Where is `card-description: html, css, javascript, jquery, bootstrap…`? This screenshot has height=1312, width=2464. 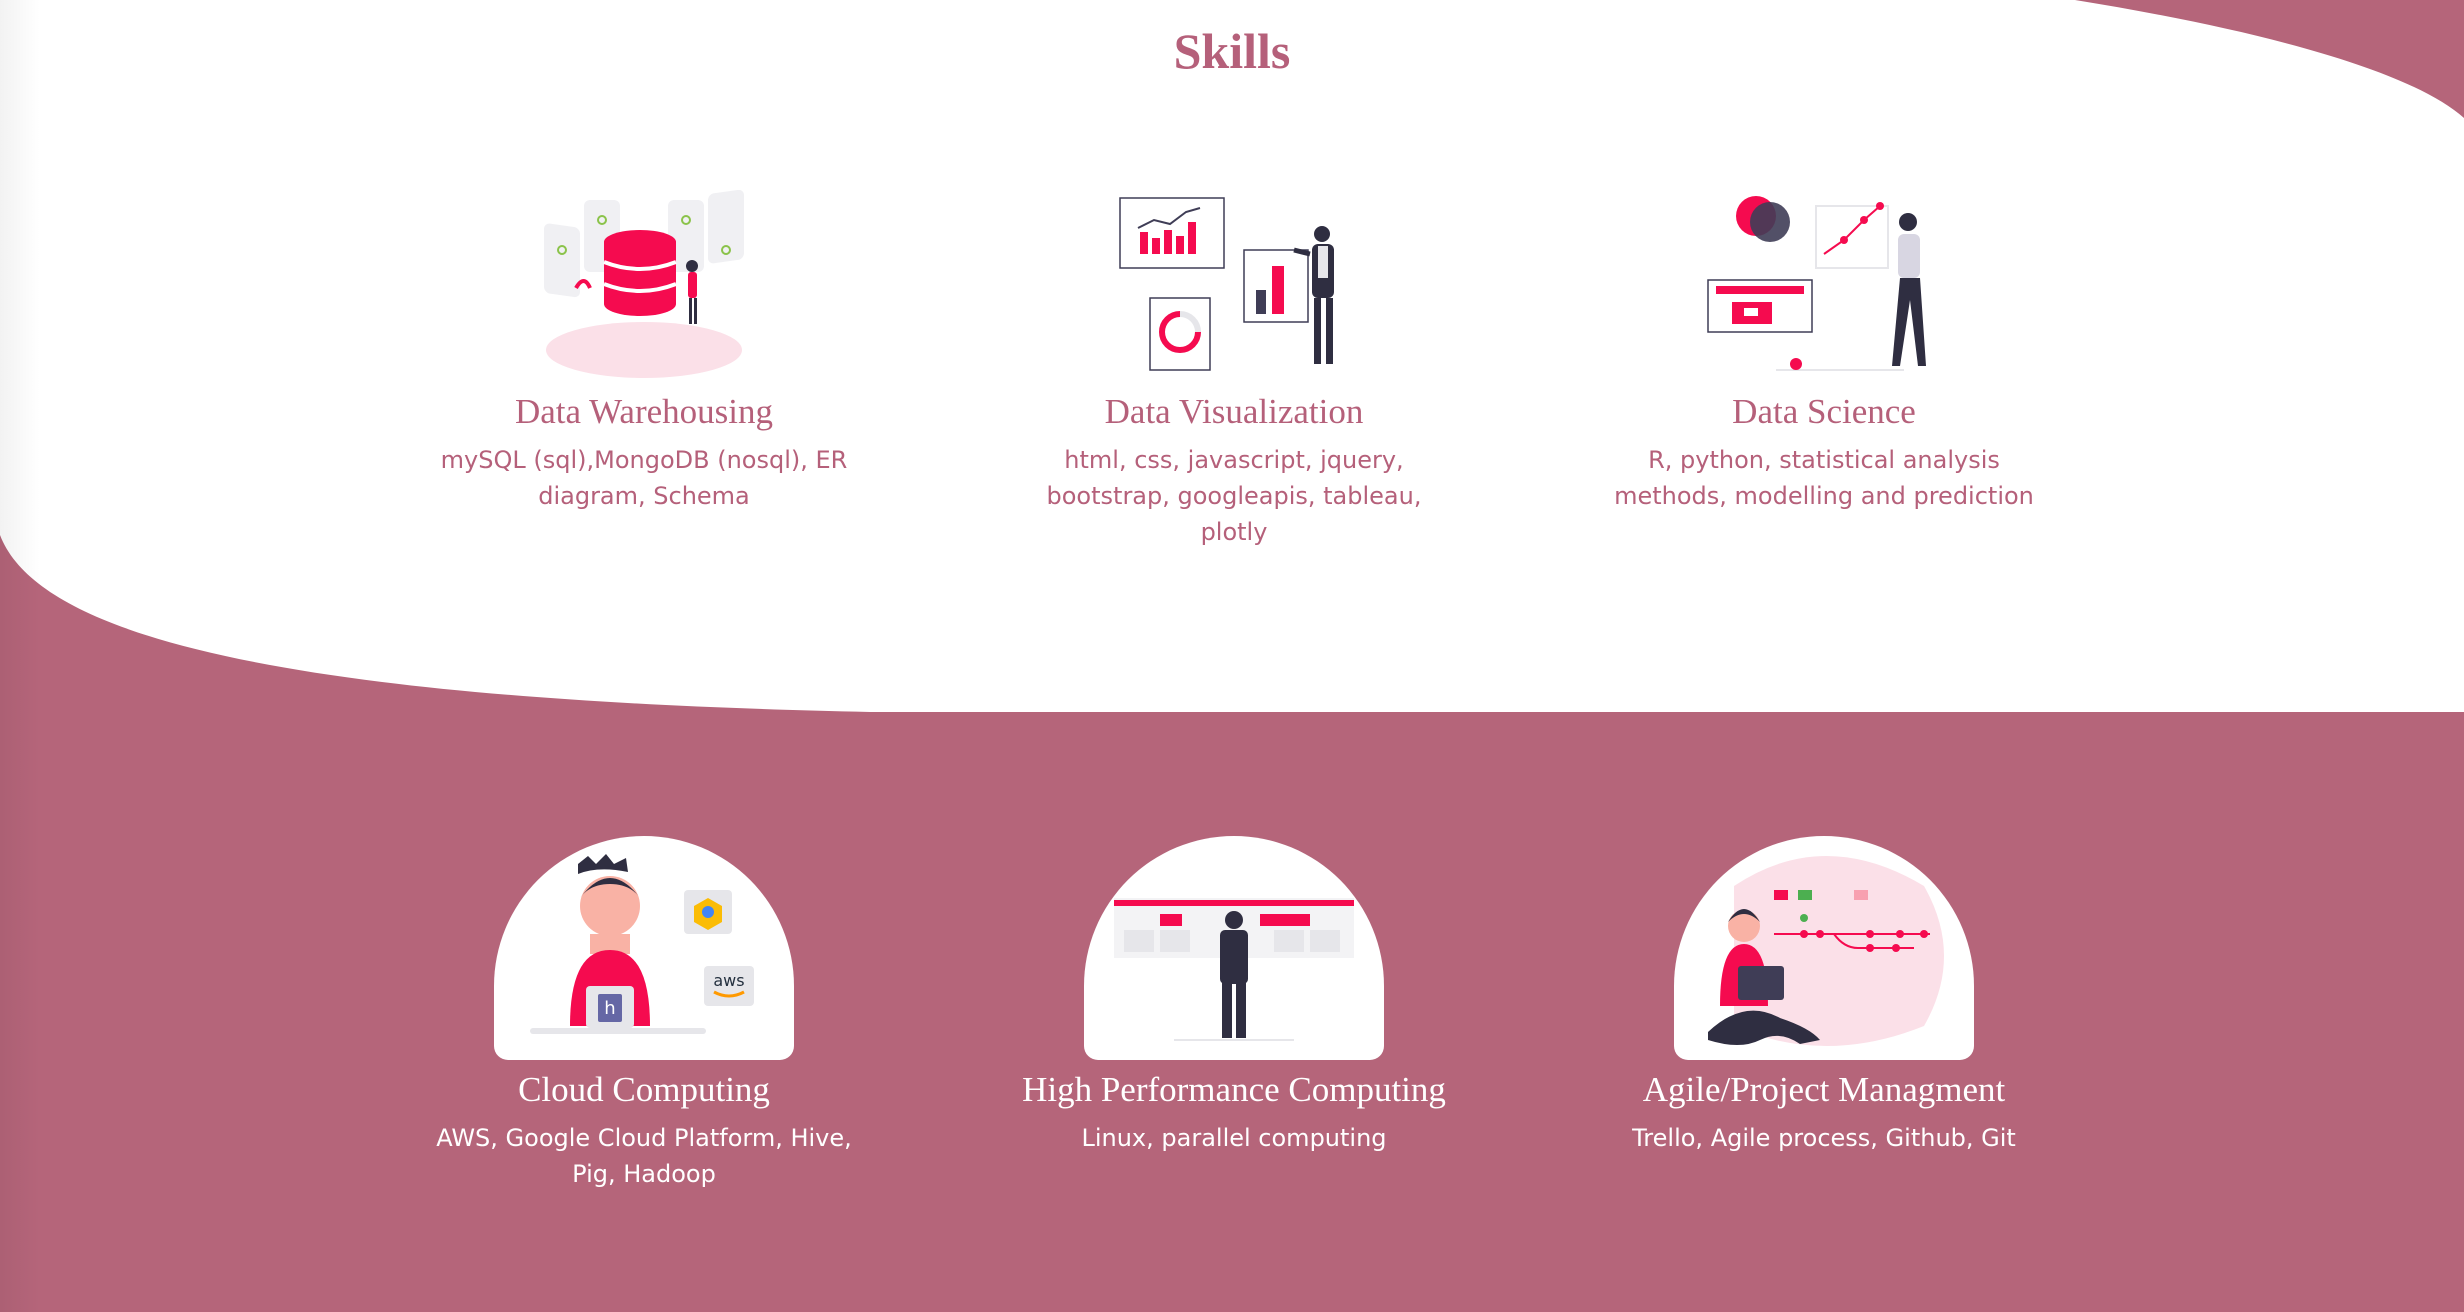 card-description: html, css, javascript, jquery, bootstrap… is located at coordinates (1234, 496).